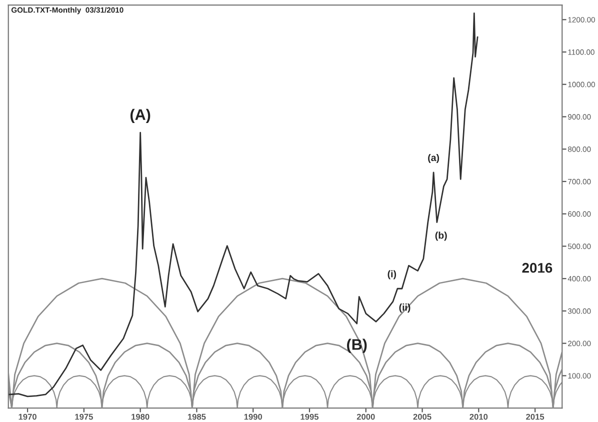 This screenshot has width=598, height=422. Describe the element at coordinates (535, 417) in the screenshot. I see `x-tick-label: 2015` at that location.